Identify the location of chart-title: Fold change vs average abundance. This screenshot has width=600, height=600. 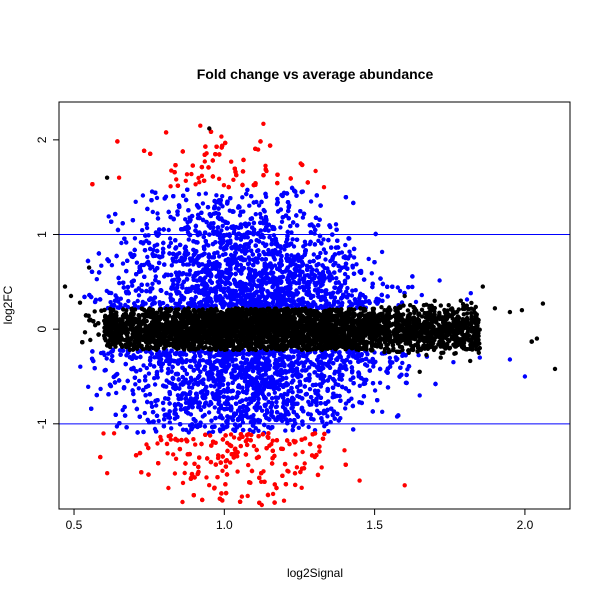
(315, 74).